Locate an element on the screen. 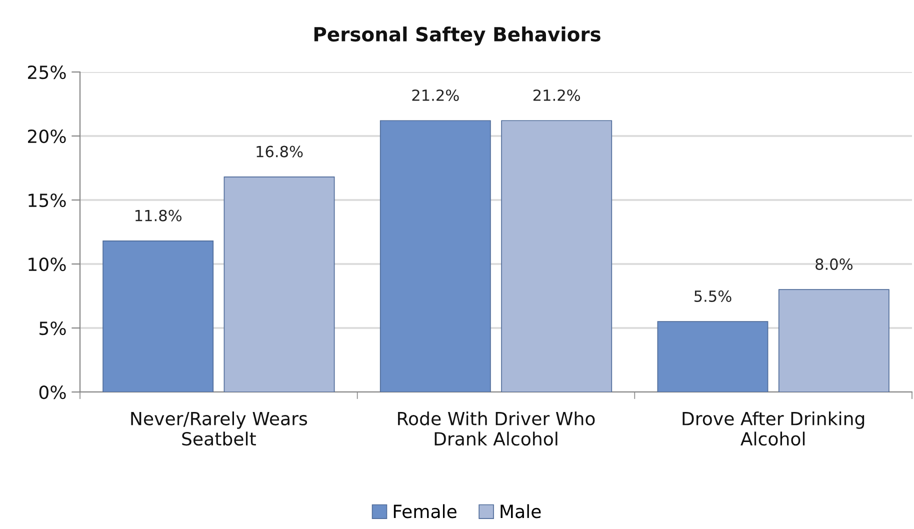 The image size is (914, 529). x-tick-label: Drove After Drinking Alcohol is located at coordinates (773, 428).